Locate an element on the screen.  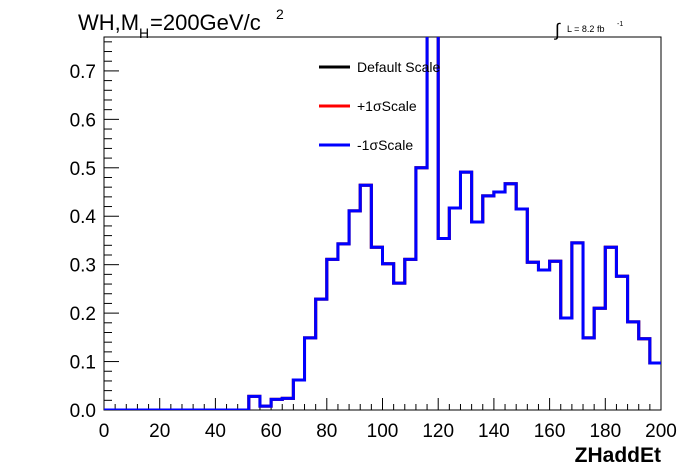
x-tick-label: 140 is located at coordinates (494, 431).